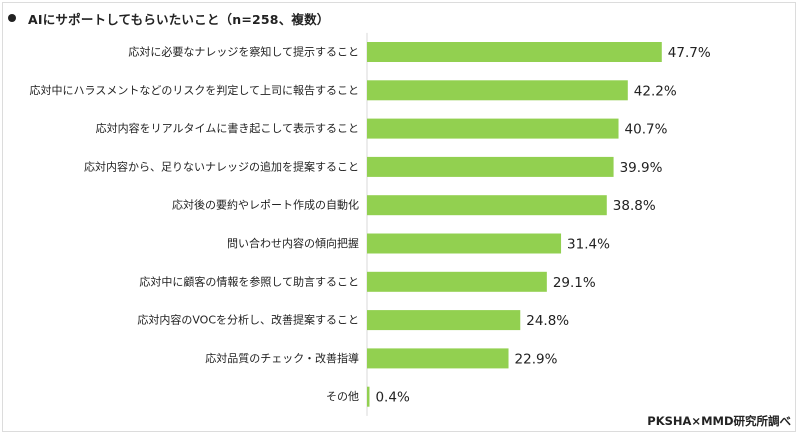 The height and width of the screenshot is (436, 800). Describe the element at coordinates (655, 91) in the screenshot. I see `value-label: 42.2%` at that location.